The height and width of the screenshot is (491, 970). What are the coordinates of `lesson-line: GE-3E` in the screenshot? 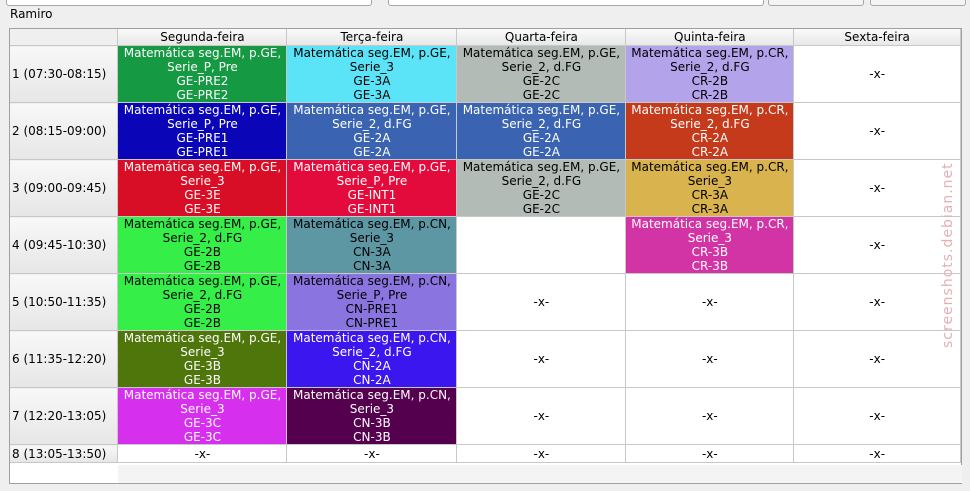 It's located at (202, 195).